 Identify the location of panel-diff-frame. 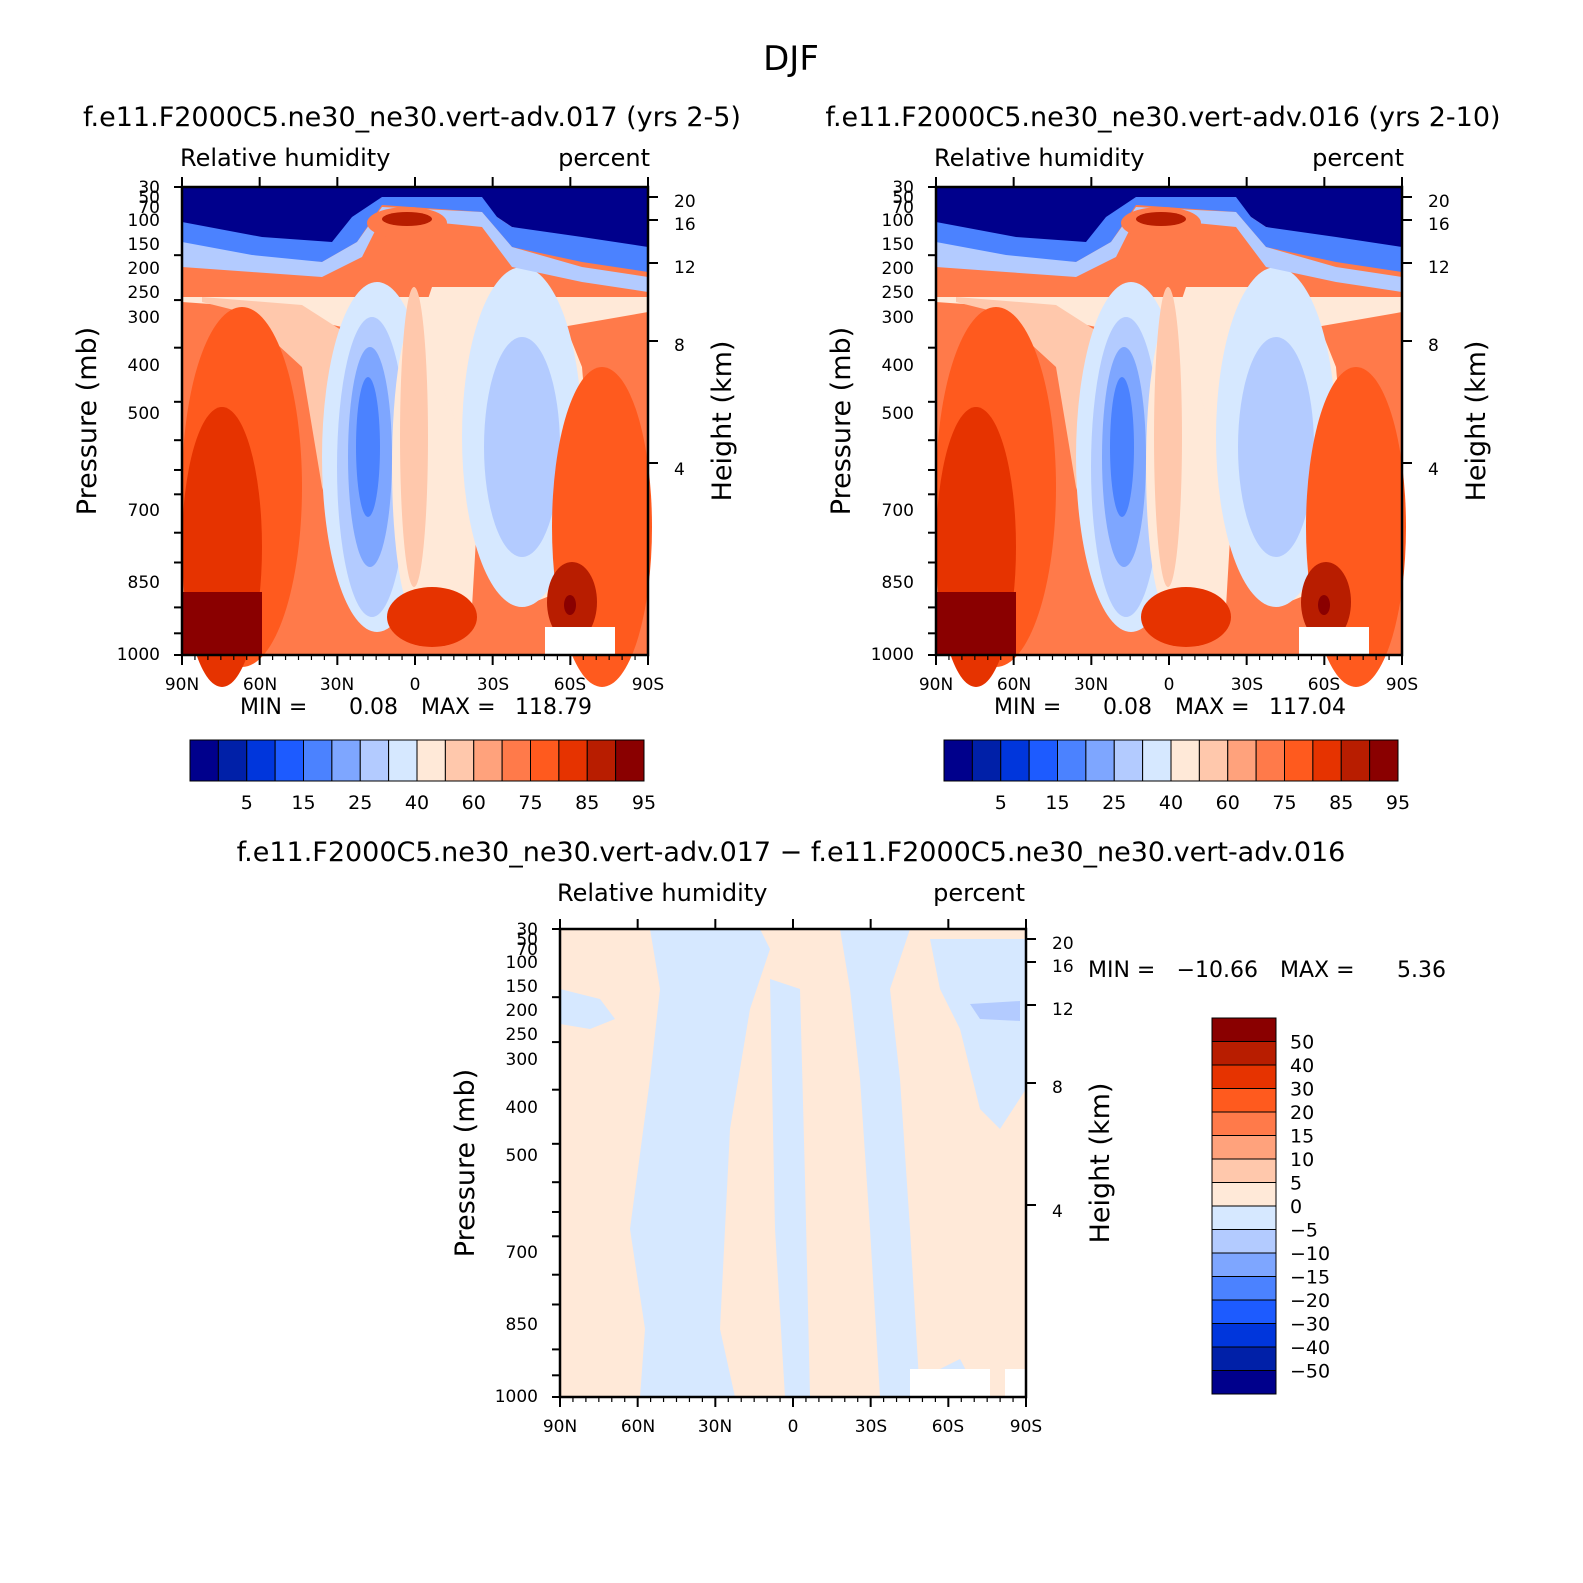
(793, 1163).